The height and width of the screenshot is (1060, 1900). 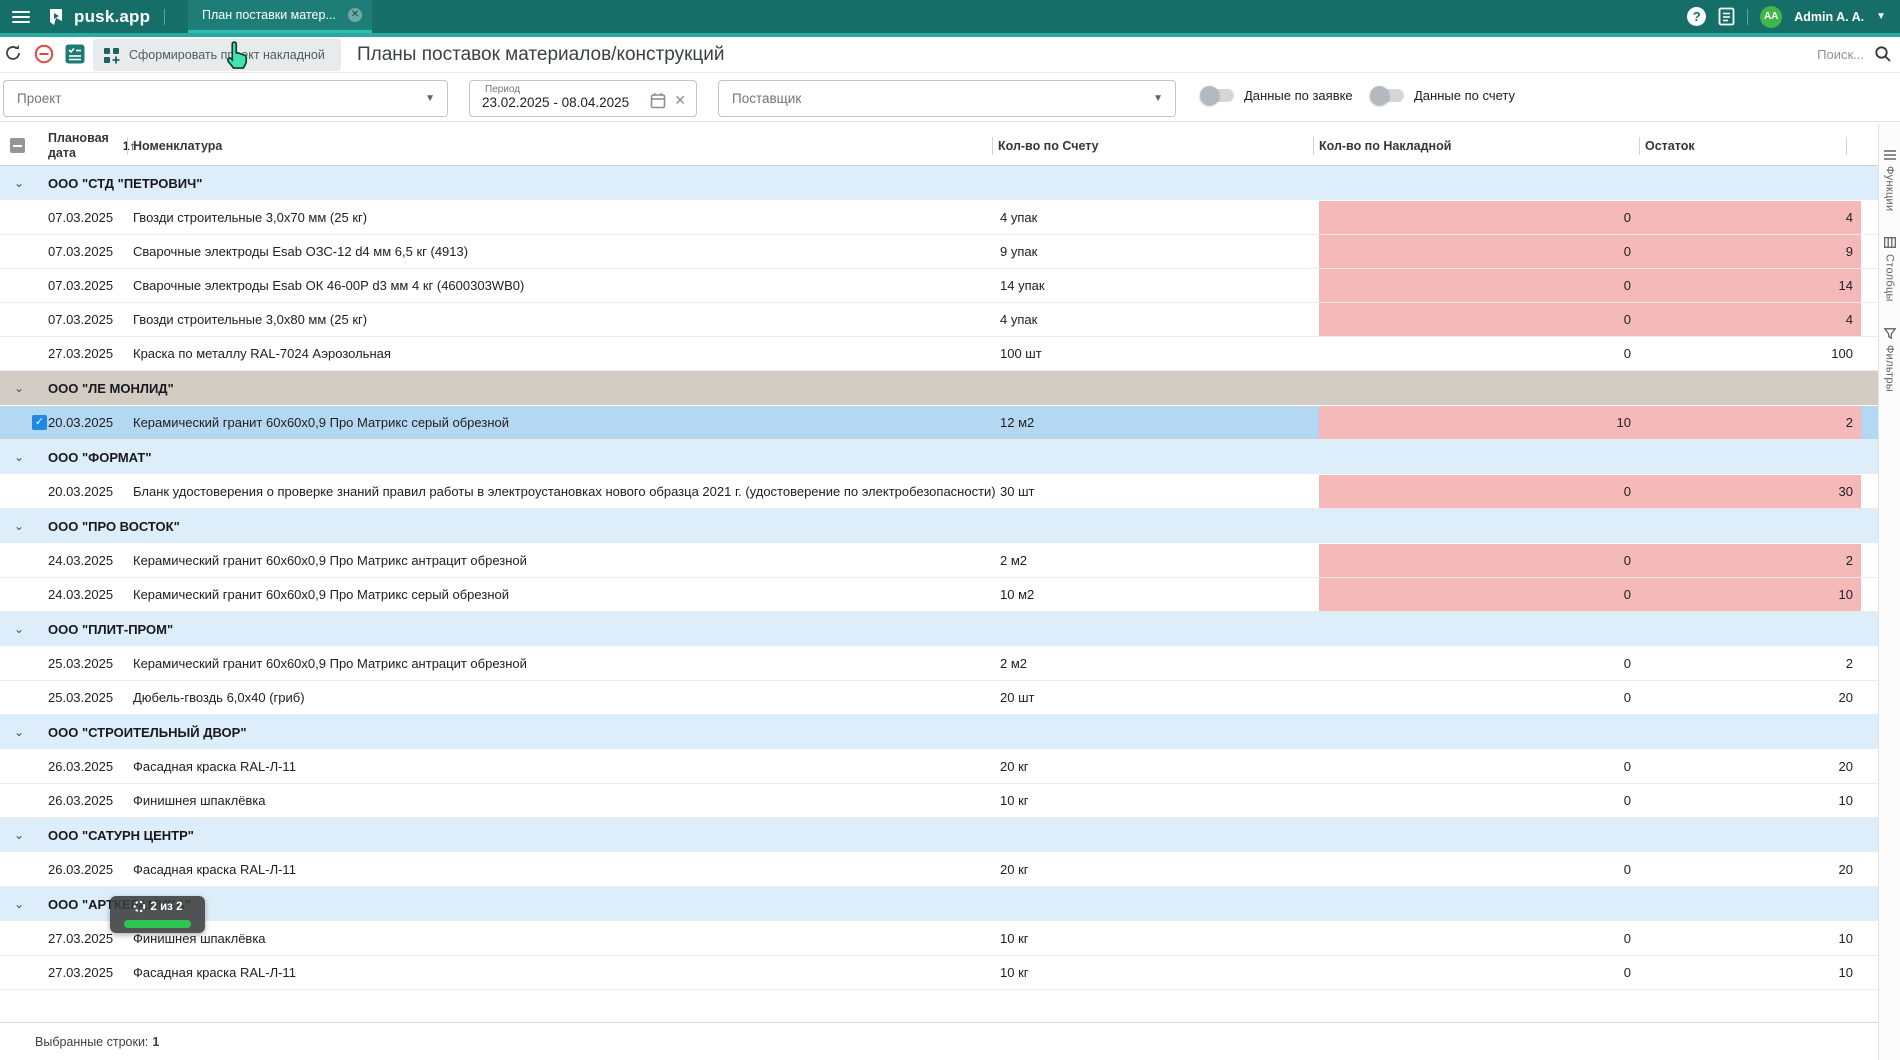 I want to click on side-tab-filters: Фильтры, so click(x=1889, y=360).